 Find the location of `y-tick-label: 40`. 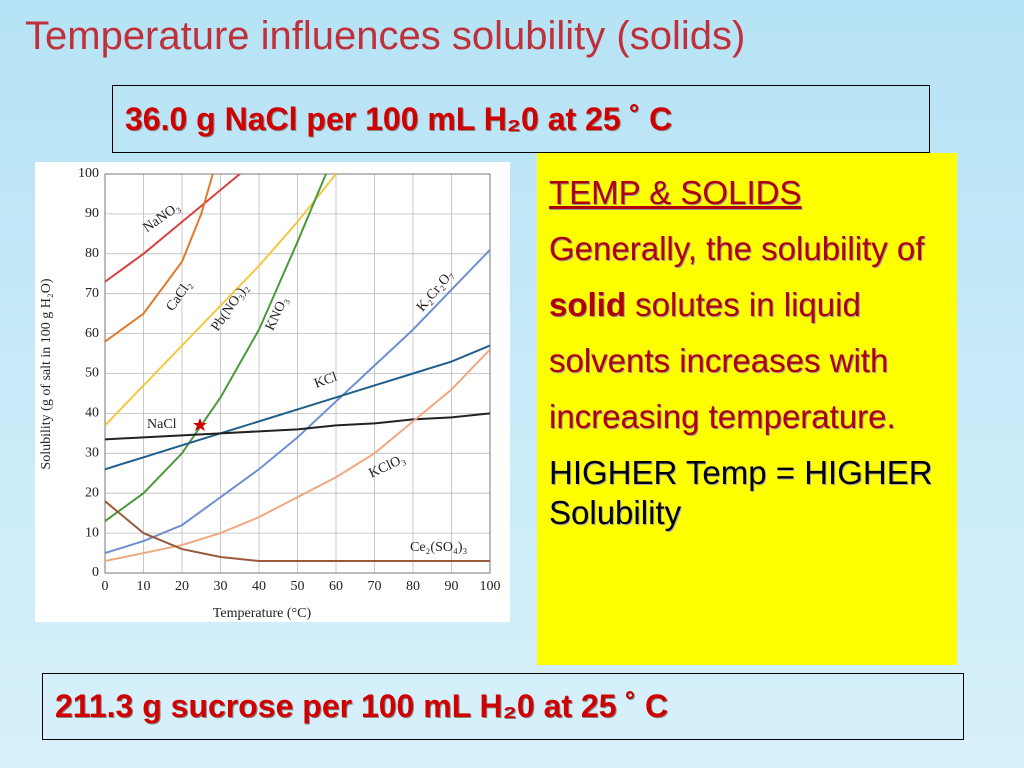

y-tick-label: 40 is located at coordinates (92, 413).